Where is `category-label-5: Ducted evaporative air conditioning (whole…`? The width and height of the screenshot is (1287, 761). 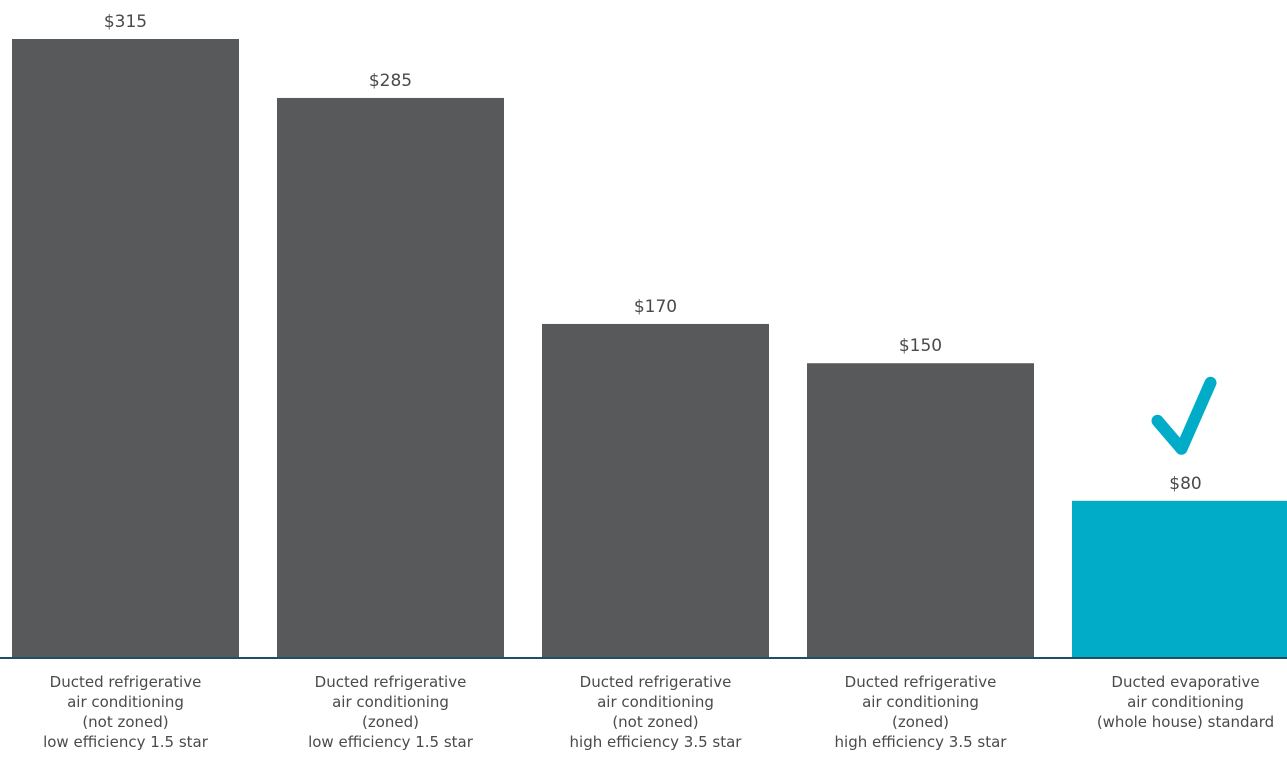
category-label-5: Ducted evaporative air conditioning (whole… is located at coordinates (1185, 702).